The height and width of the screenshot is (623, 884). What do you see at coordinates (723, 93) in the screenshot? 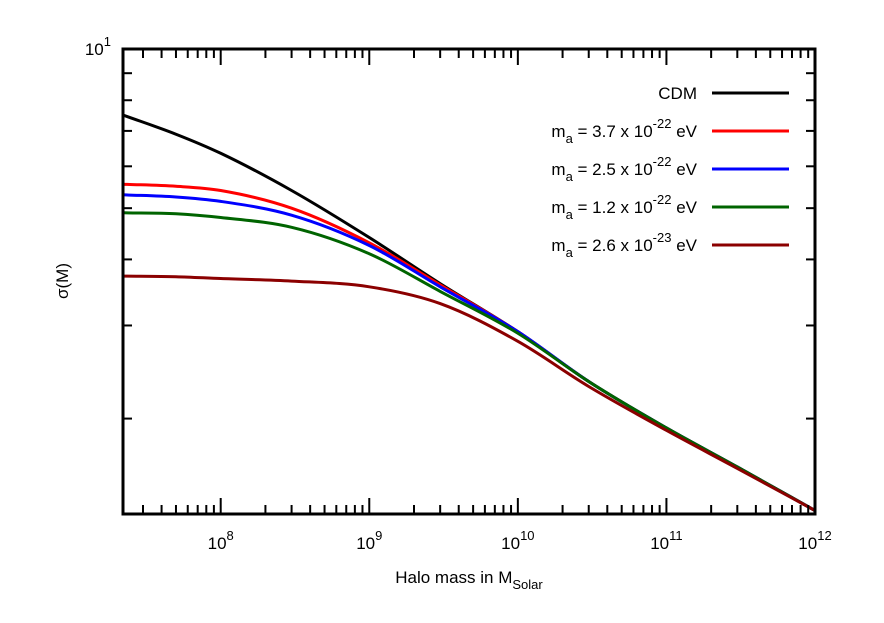
I see `legend-entry: CDM` at bounding box center [723, 93].